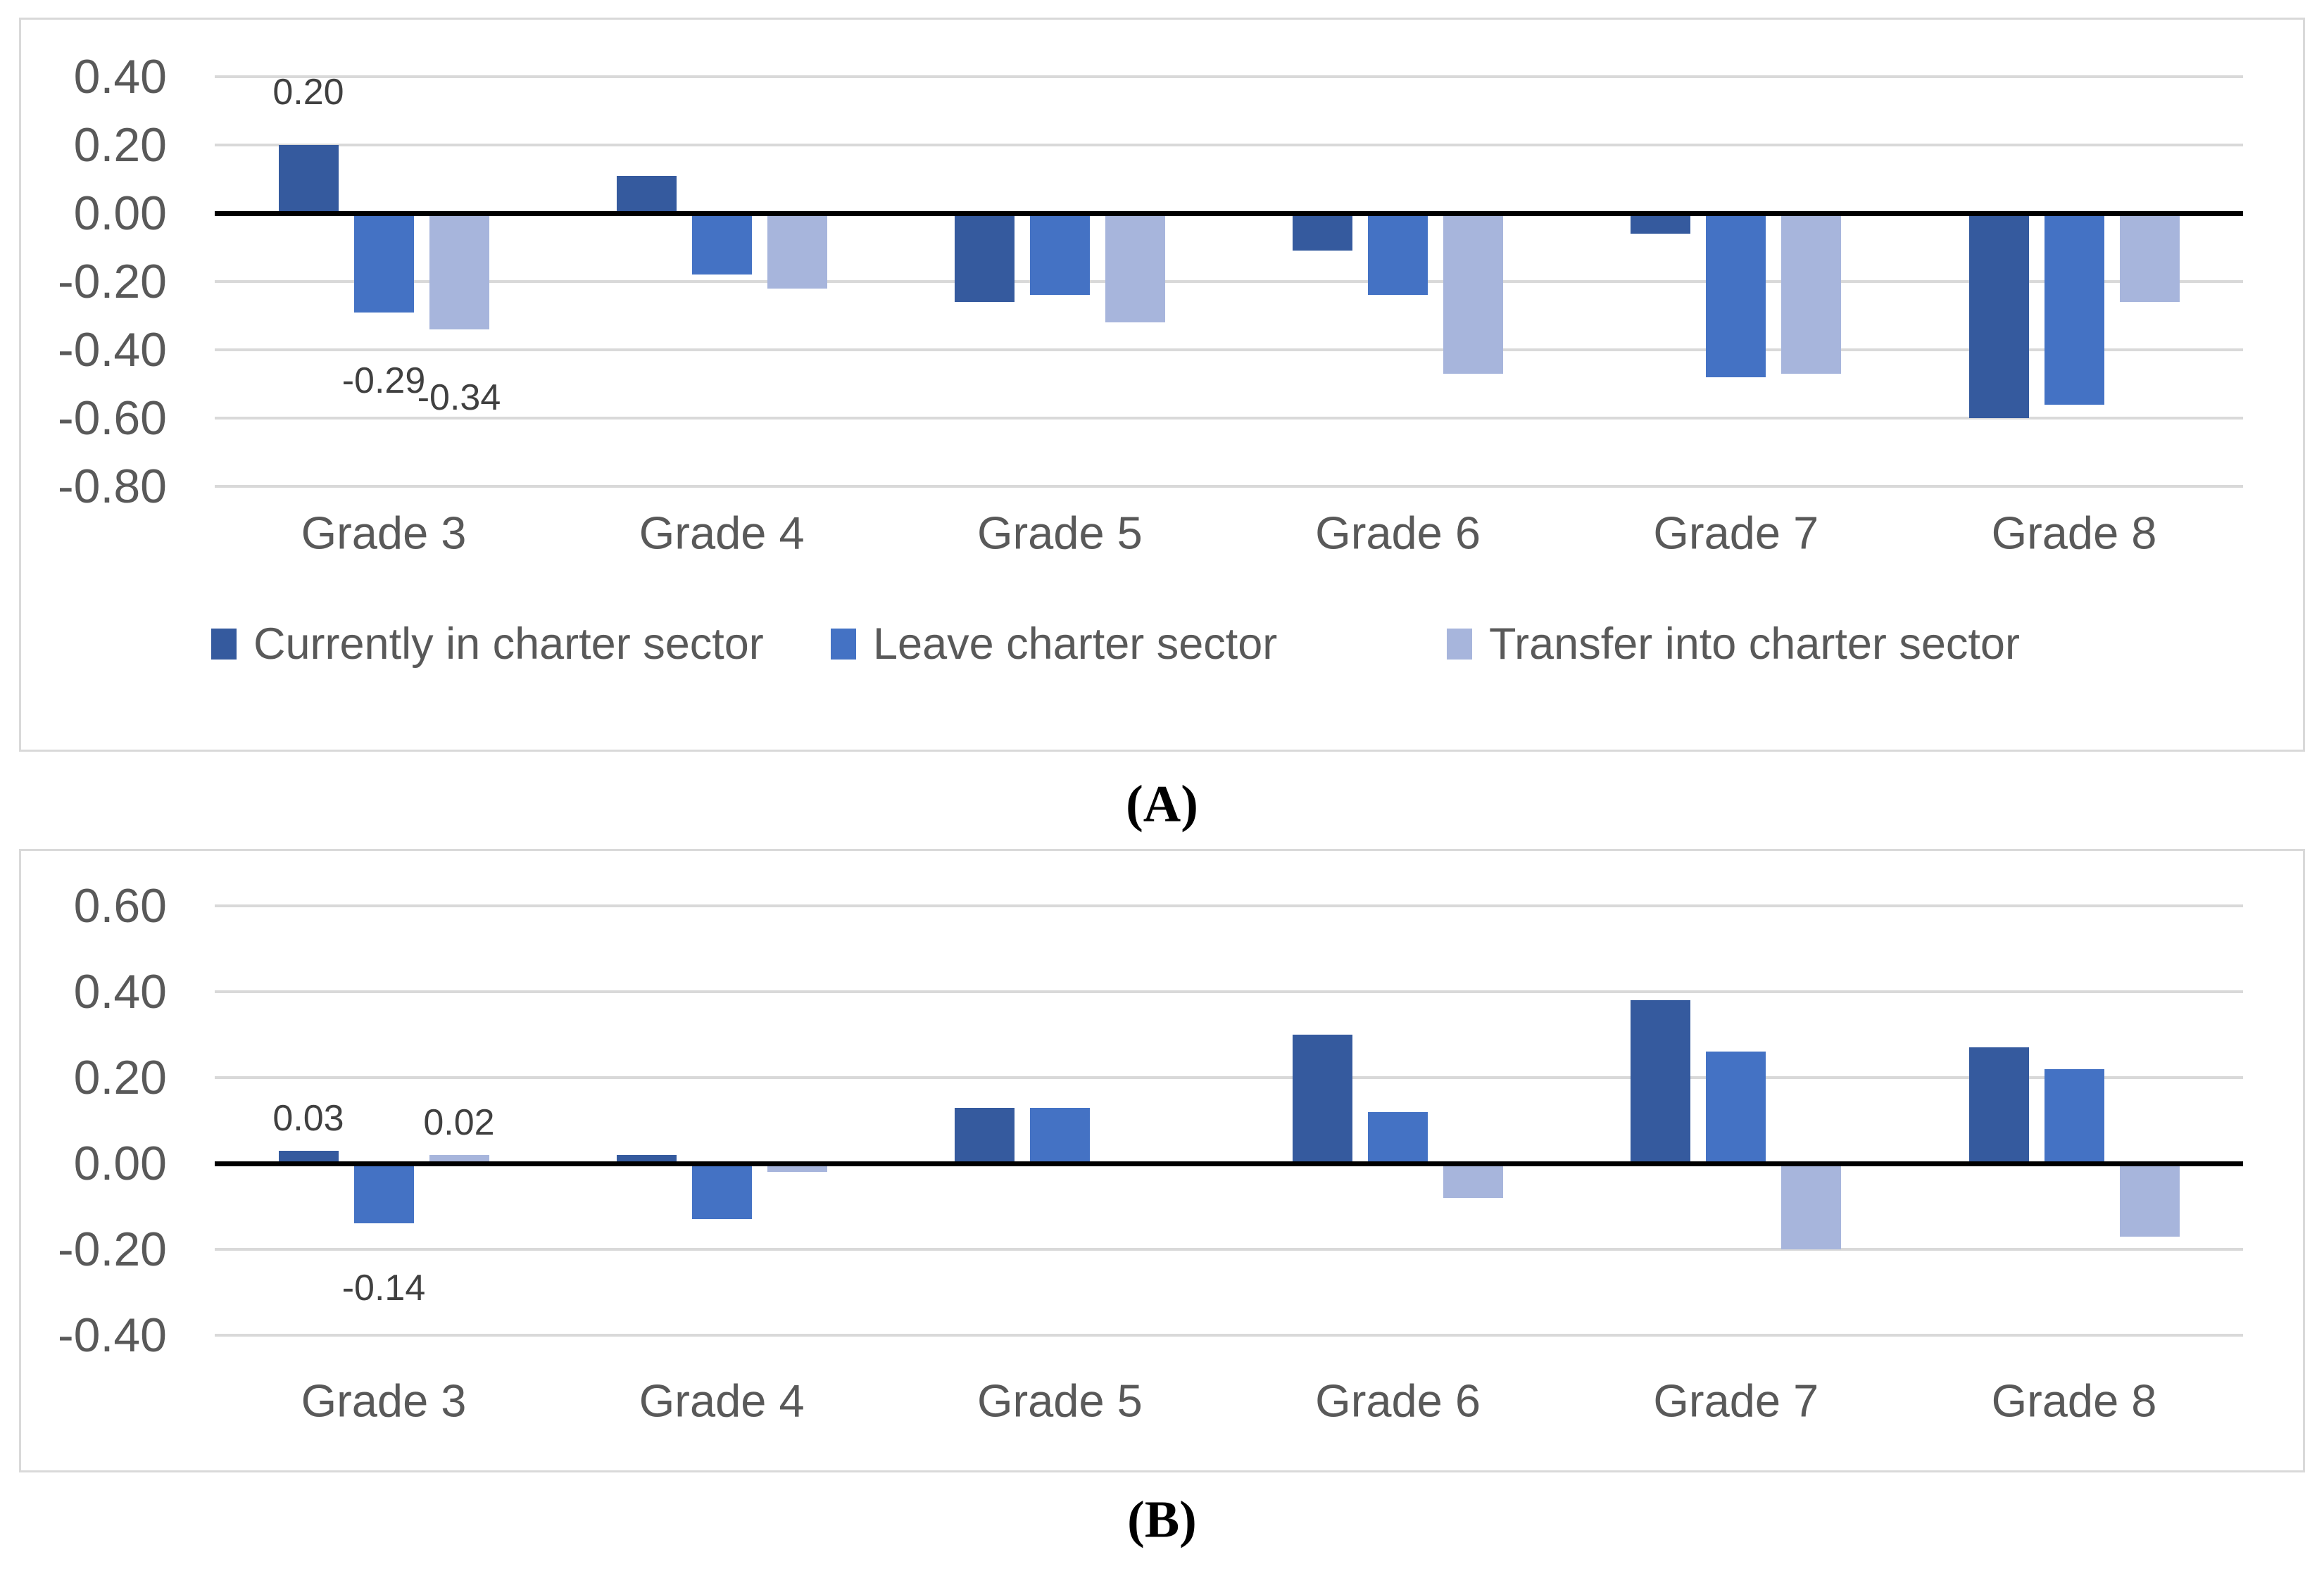 This screenshot has height=1571, width=2324. I want to click on bar-value-label: 0.03, so click(308, 1118).